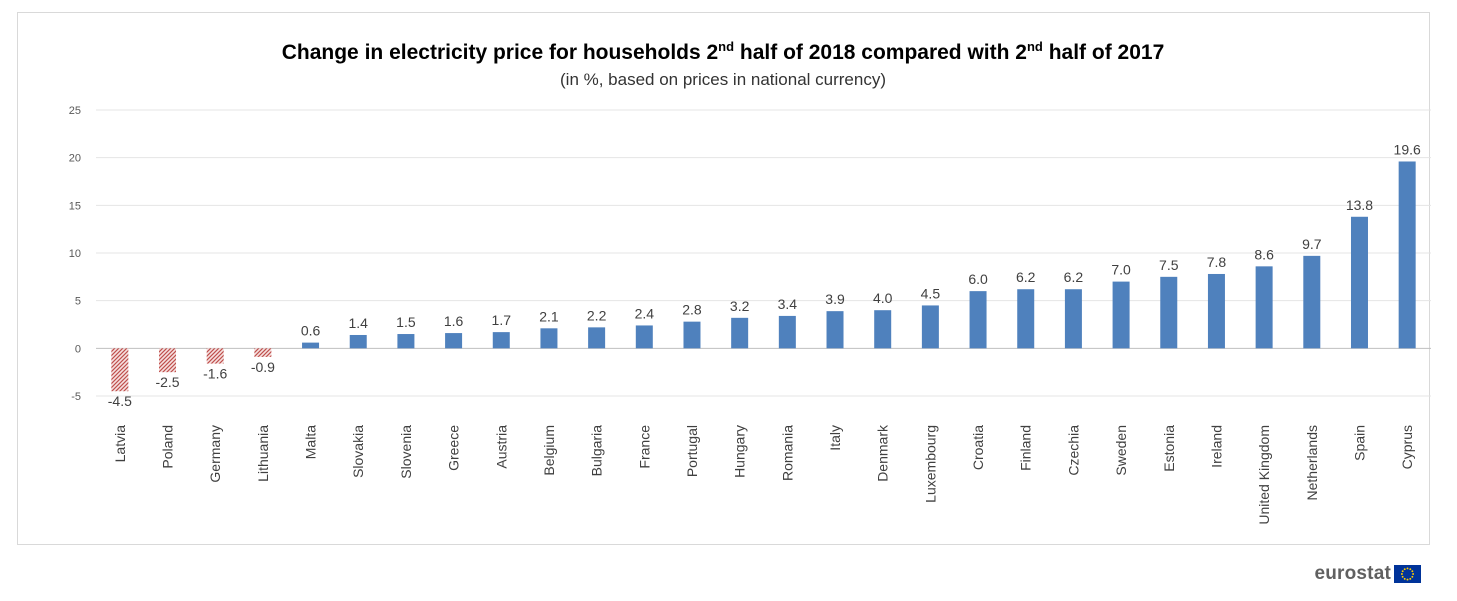  What do you see at coordinates (1312, 302) in the screenshot?
I see `bar-netherlands` at bounding box center [1312, 302].